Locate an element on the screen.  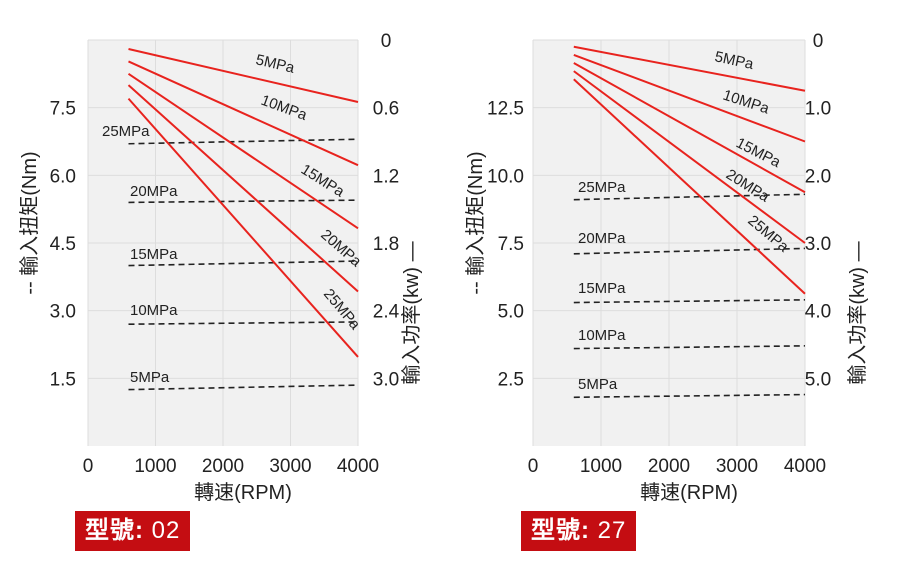
model-badge-27: 型號: 27 is located at coordinates (579, 531).